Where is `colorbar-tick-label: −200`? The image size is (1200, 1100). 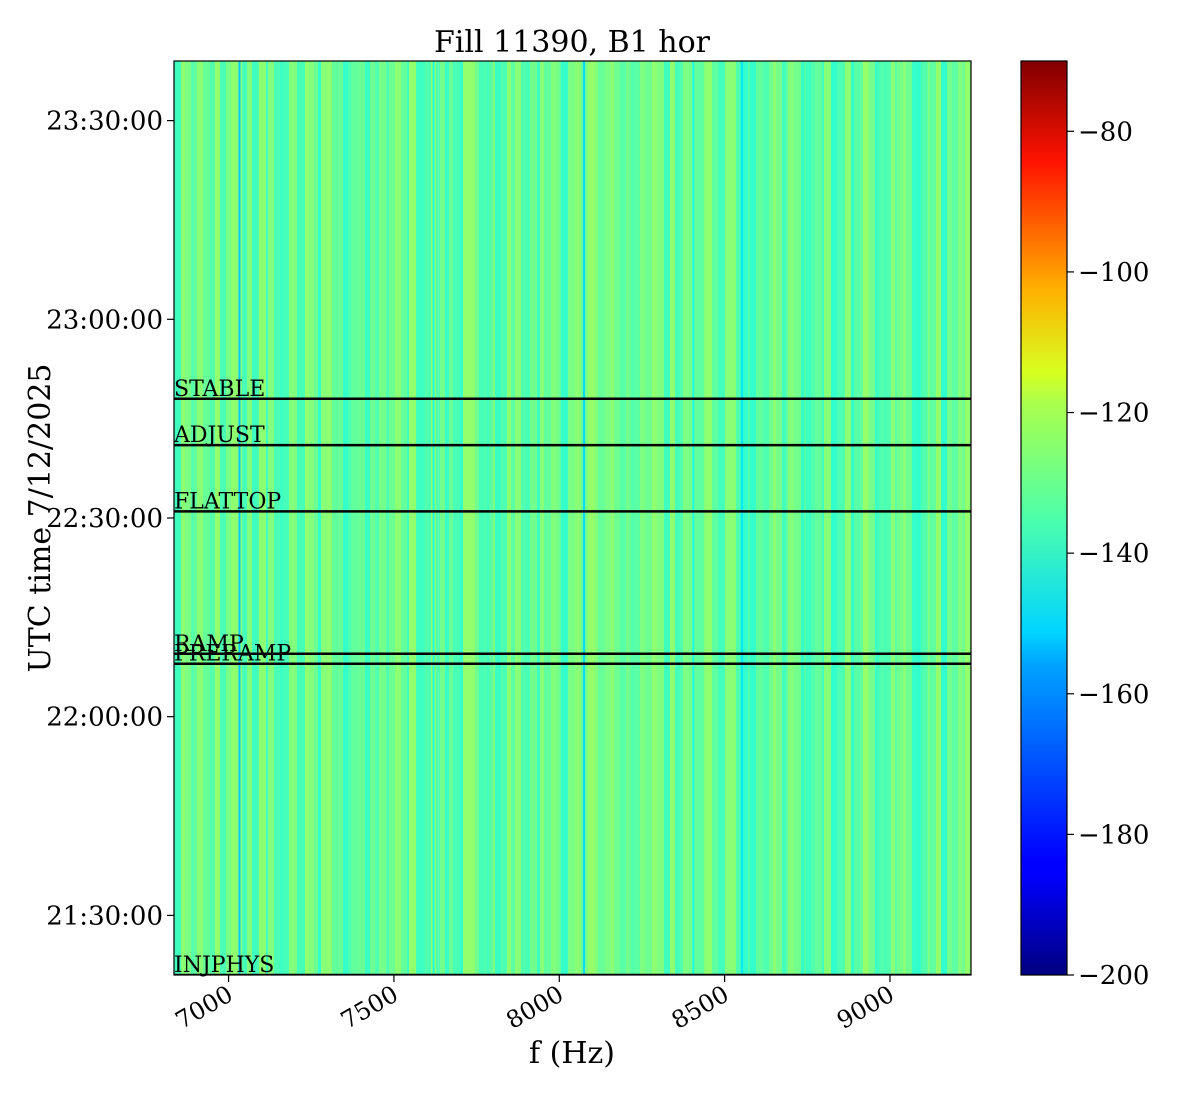 colorbar-tick-label: −200 is located at coordinates (1113, 976).